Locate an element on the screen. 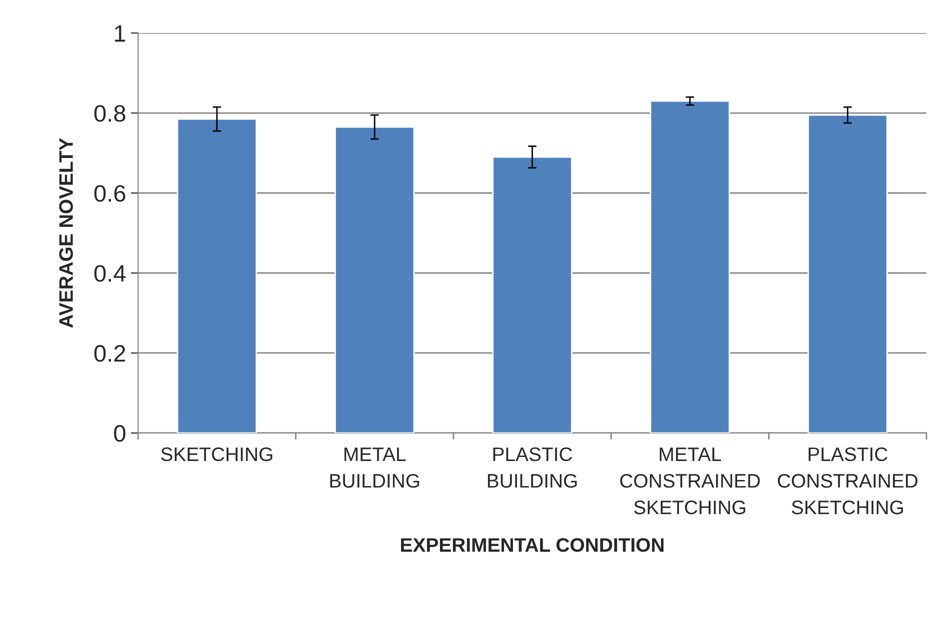 The height and width of the screenshot is (623, 933). x-tick-label: METAL CONSTRAINED SKETCHING is located at coordinates (690, 481).